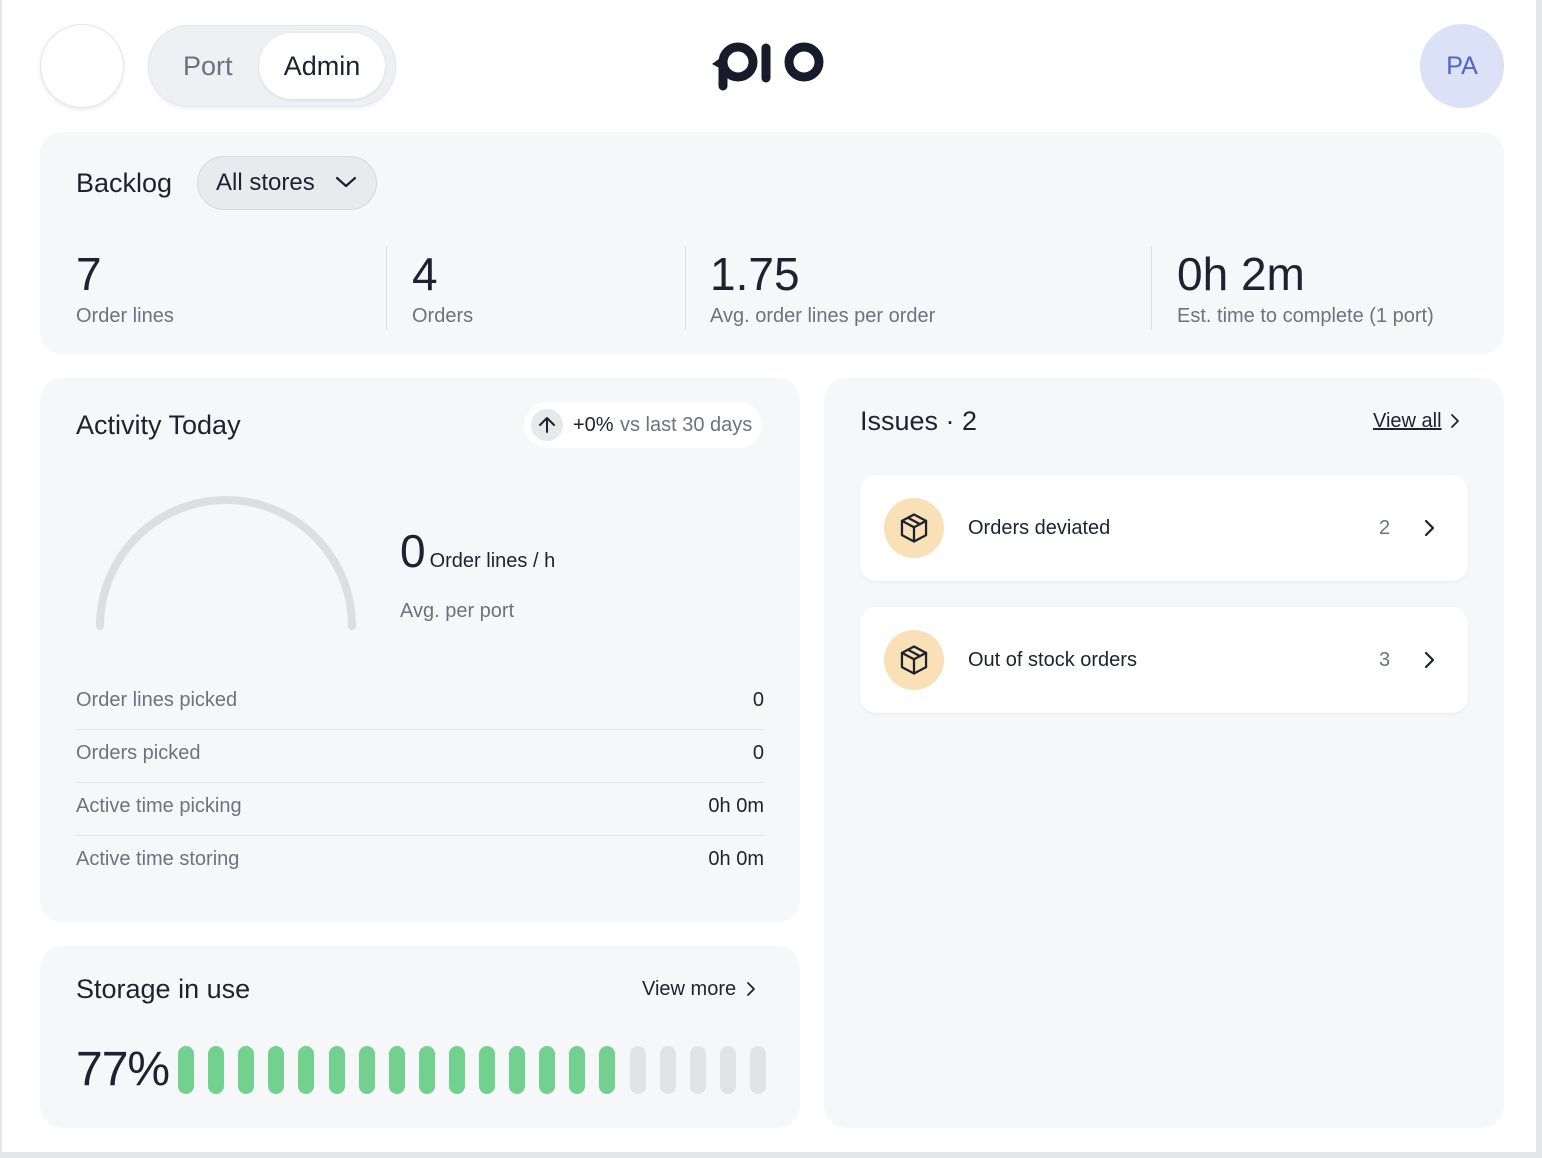 The height and width of the screenshot is (1158, 1542). What do you see at coordinates (1305, 289) in the screenshot?
I see `metric-est-time: 0h 2m Est. time to complete (1 port)` at bounding box center [1305, 289].